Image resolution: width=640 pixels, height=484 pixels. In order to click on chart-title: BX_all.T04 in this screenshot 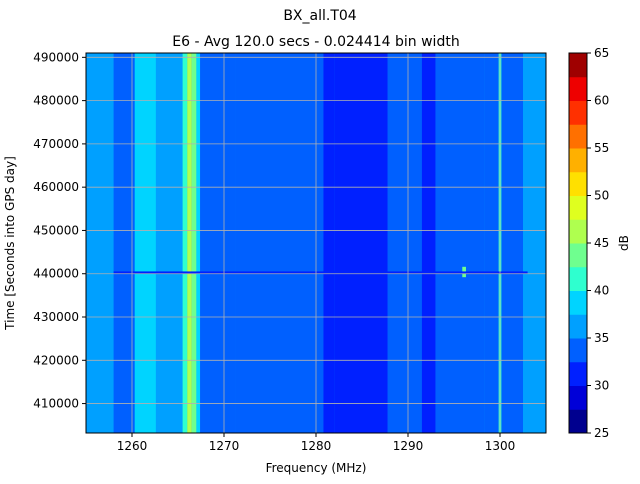, I will do `click(319, 16)`.